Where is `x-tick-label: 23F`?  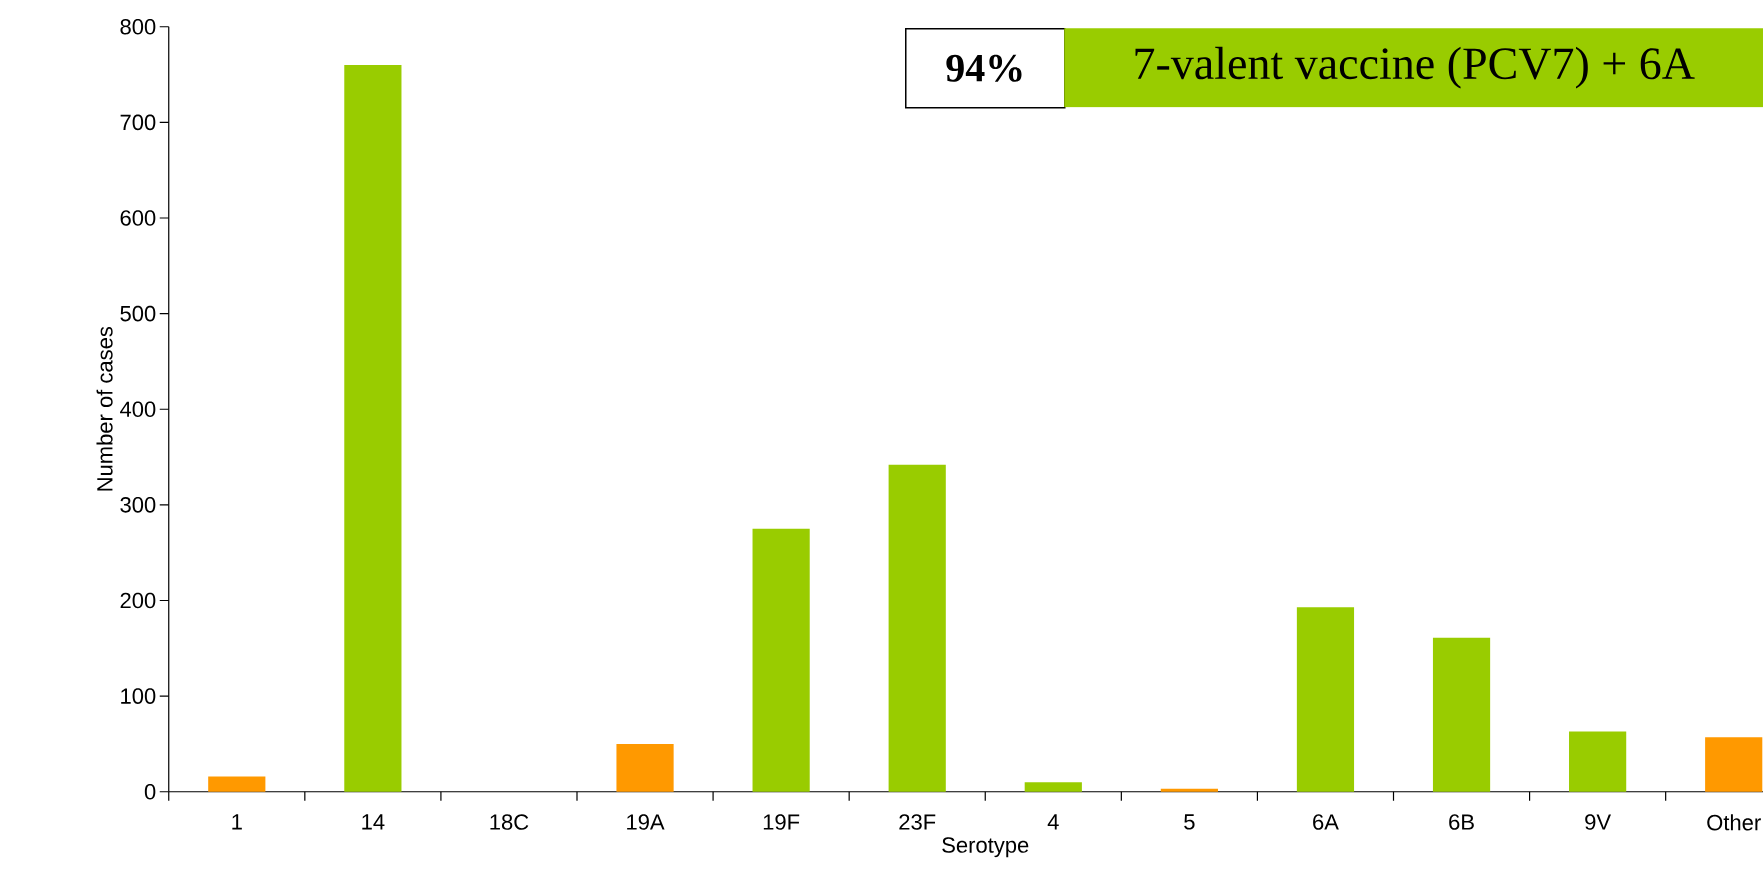 x-tick-label: 23F is located at coordinates (917, 822).